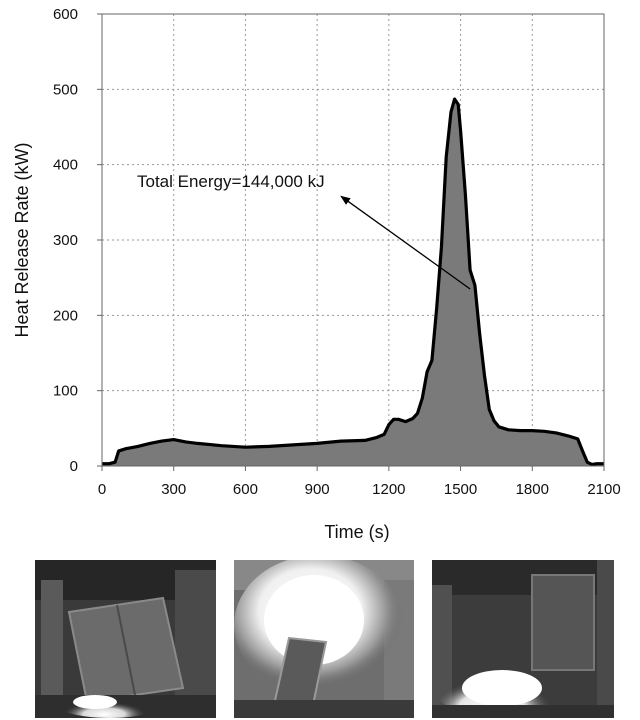  I want to click on y-tick-label: 0, so click(74, 466).